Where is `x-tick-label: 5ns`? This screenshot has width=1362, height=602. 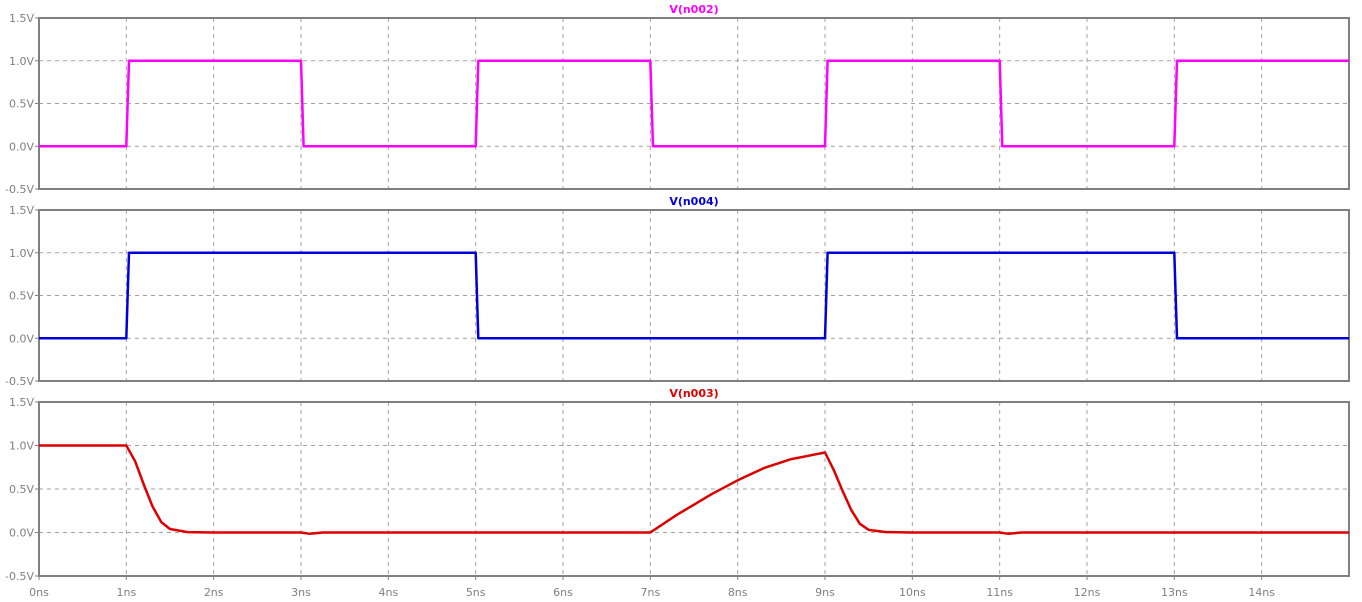
x-tick-label: 5ns is located at coordinates (476, 592).